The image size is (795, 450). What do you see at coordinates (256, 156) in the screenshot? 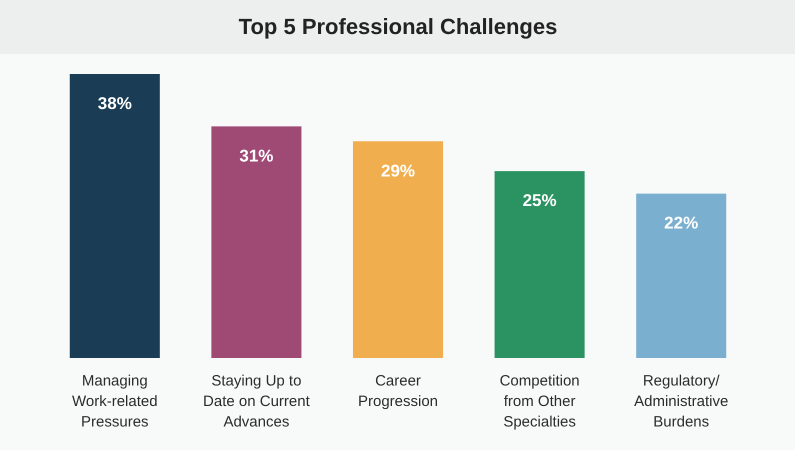
I see `data-label: 31%` at bounding box center [256, 156].